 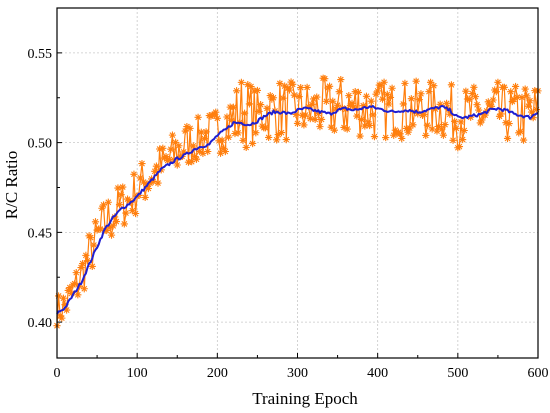 What do you see at coordinates (377, 373) in the screenshot?
I see `x-tick-label: 400` at bounding box center [377, 373].